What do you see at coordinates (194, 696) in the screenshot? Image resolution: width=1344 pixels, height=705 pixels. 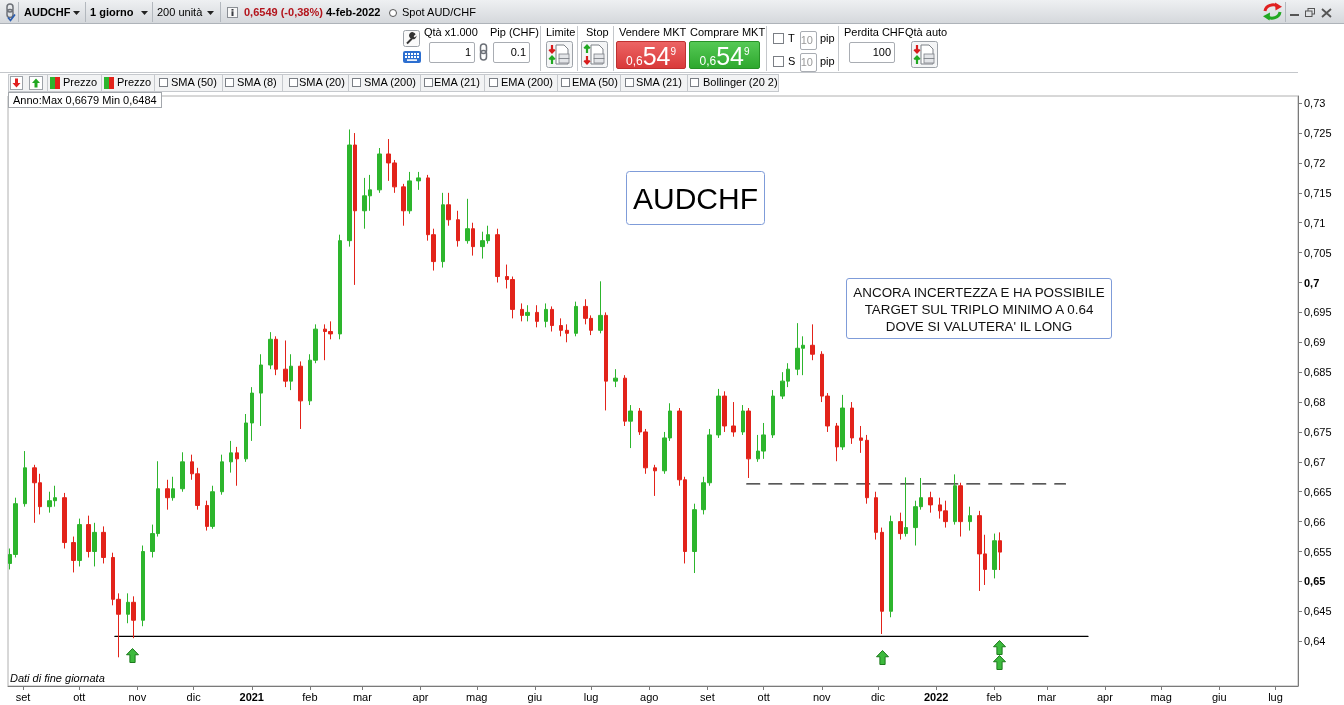 I see `x-tick-label: dic` at bounding box center [194, 696].